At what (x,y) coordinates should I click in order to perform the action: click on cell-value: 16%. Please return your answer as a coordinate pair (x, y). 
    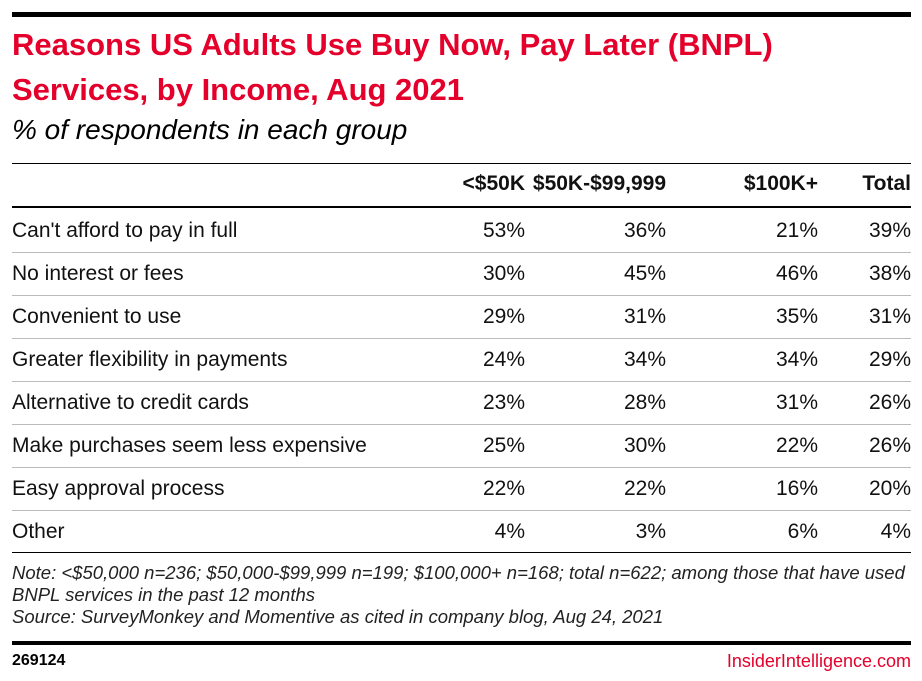
    Looking at the image, I should click on (796, 488).